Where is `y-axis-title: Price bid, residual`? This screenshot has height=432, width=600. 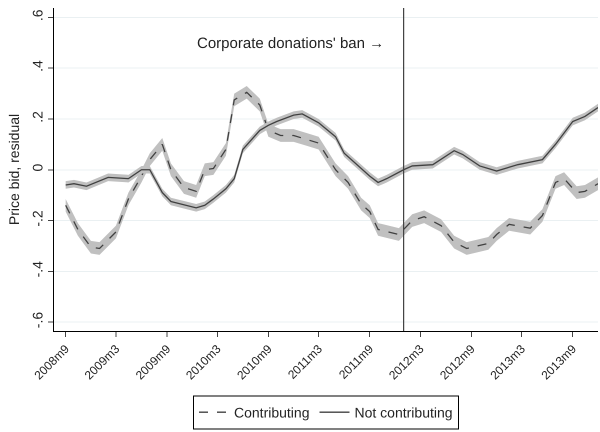 y-axis-title: Price bid, residual is located at coordinates (14, 170).